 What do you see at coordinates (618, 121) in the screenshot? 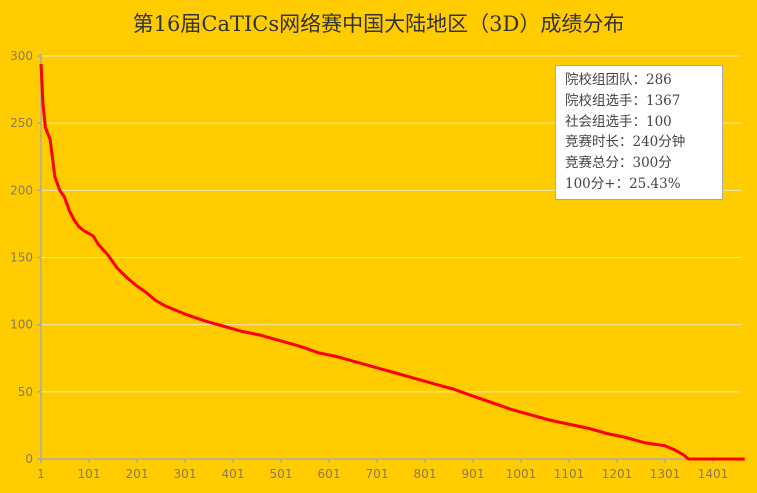
I see `info-social-players: 社会组选手：100` at bounding box center [618, 121].